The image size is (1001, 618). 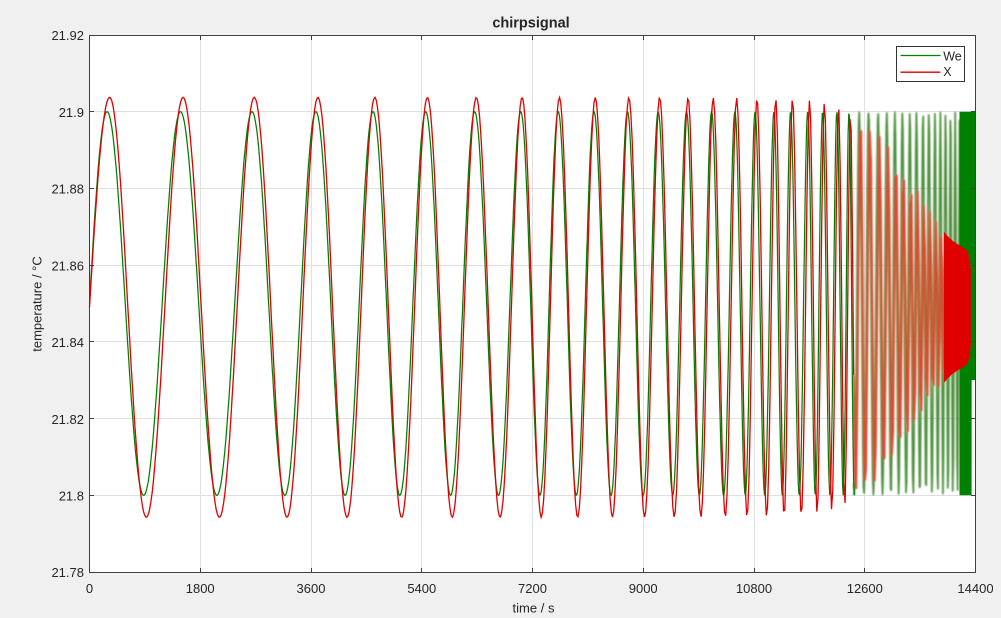 What do you see at coordinates (200, 588) in the screenshot?
I see `svg-text: 1800` at bounding box center [200, 588].